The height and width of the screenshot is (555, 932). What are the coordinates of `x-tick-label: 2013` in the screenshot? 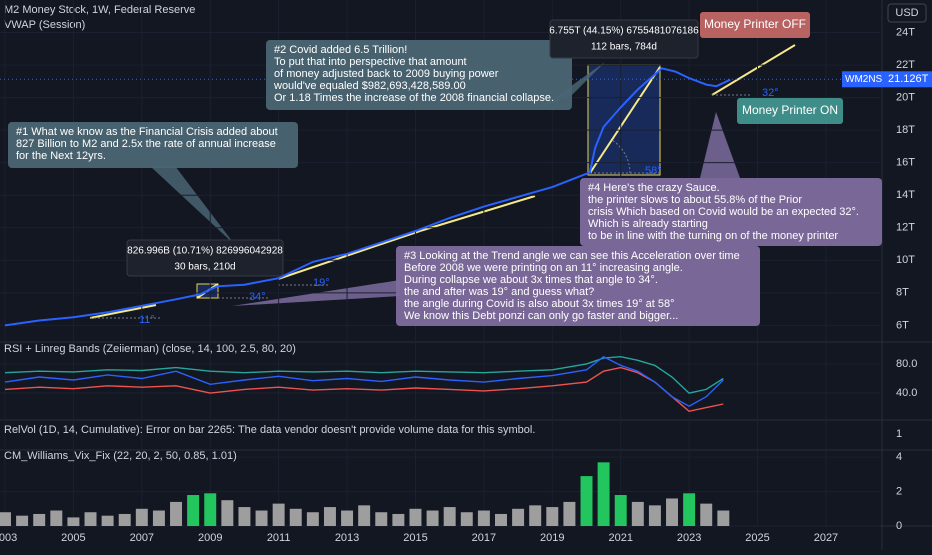 It's located at (347, 538).